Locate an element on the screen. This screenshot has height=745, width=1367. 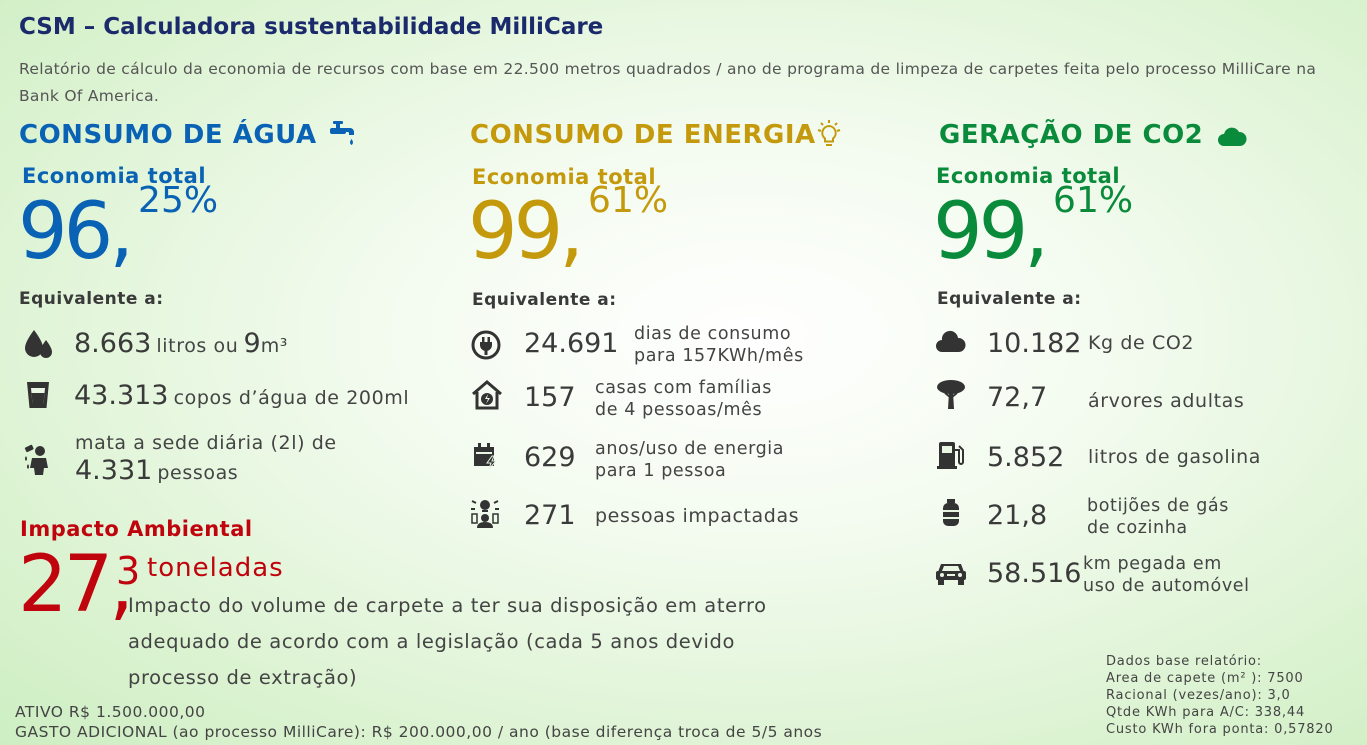
energy-days-value: 24.691 is located at coordinates (571, 343).